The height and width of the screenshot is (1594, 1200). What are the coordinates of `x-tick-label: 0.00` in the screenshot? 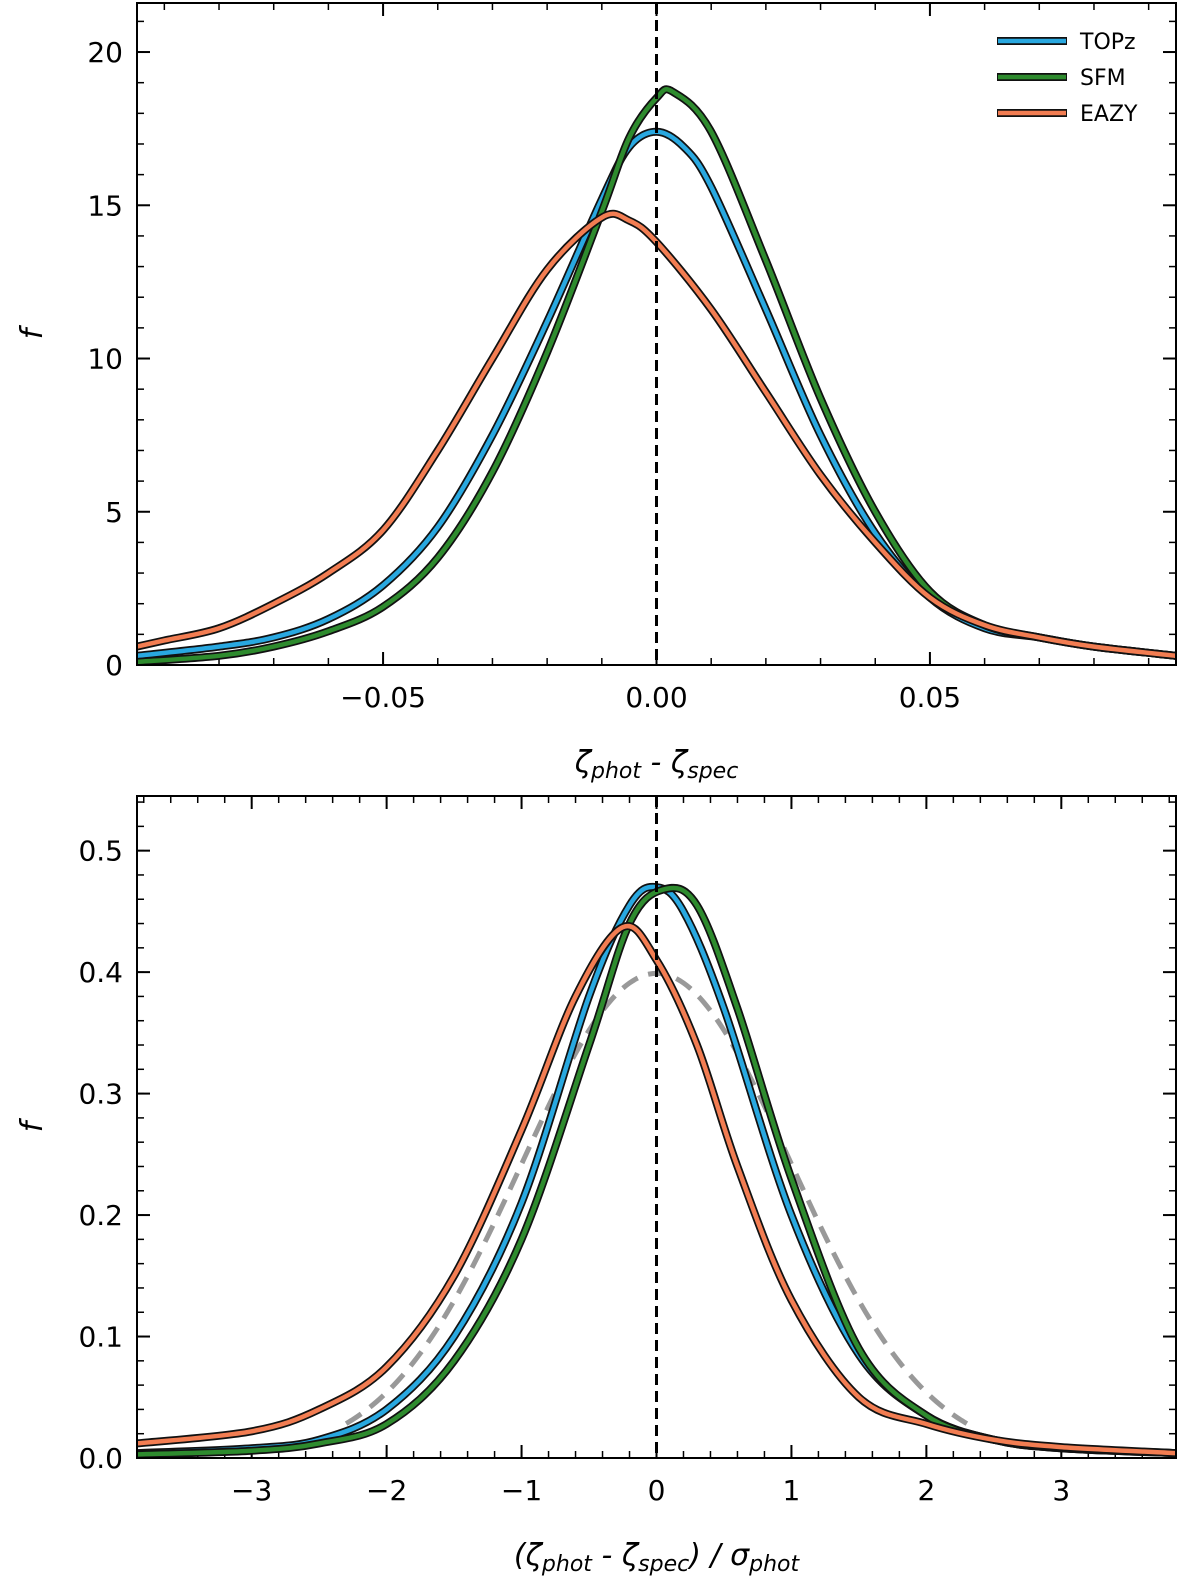 It's located at (656, 697).